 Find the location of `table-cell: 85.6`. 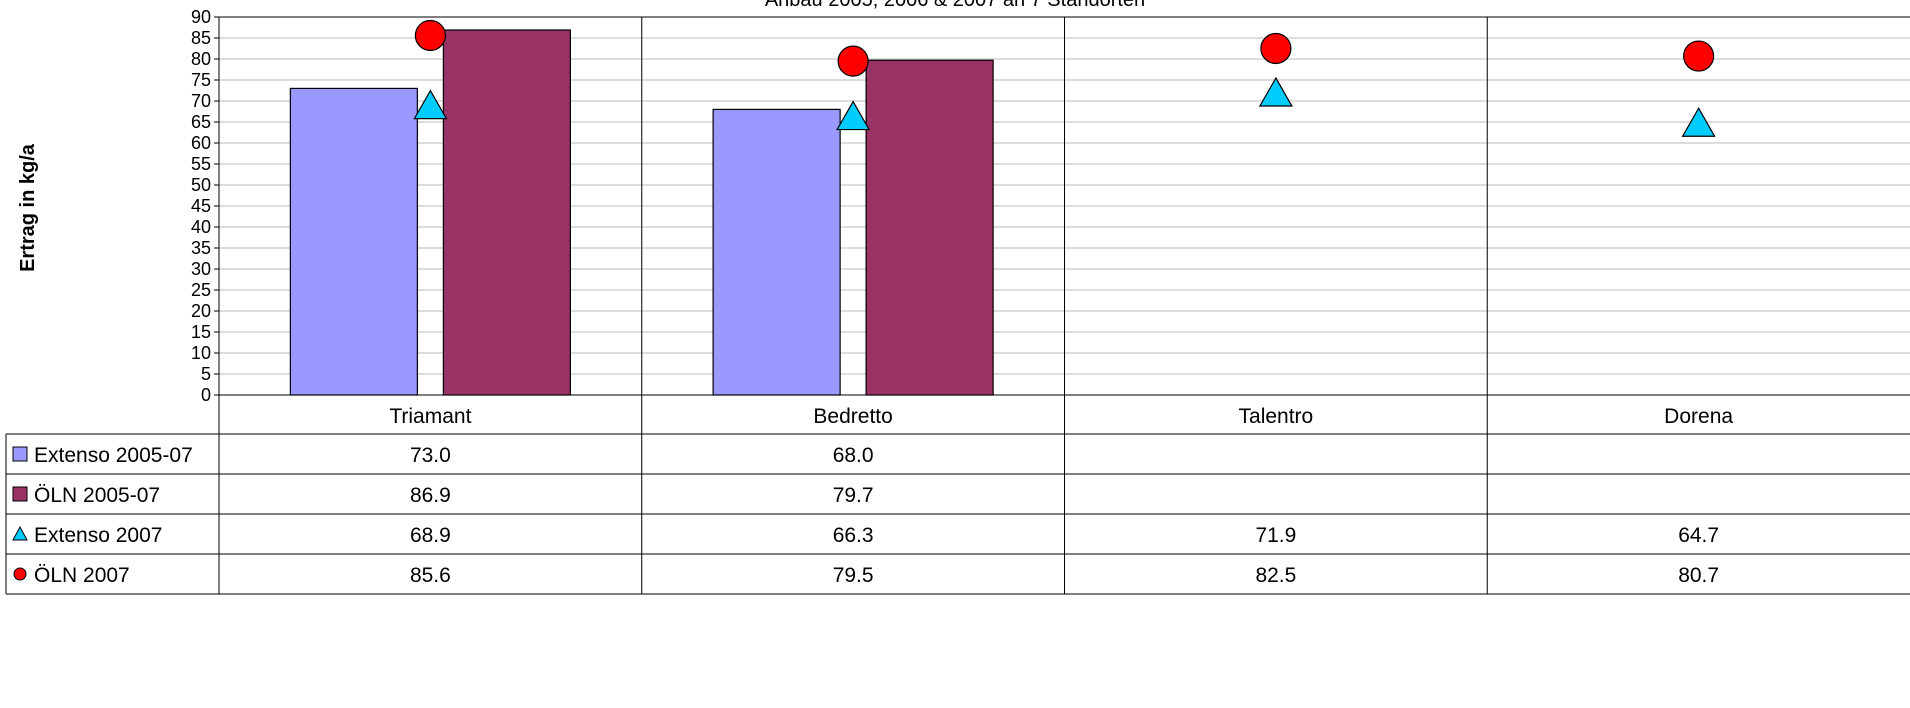

table-cell: 85.6 is located at coordinates (430, 575).